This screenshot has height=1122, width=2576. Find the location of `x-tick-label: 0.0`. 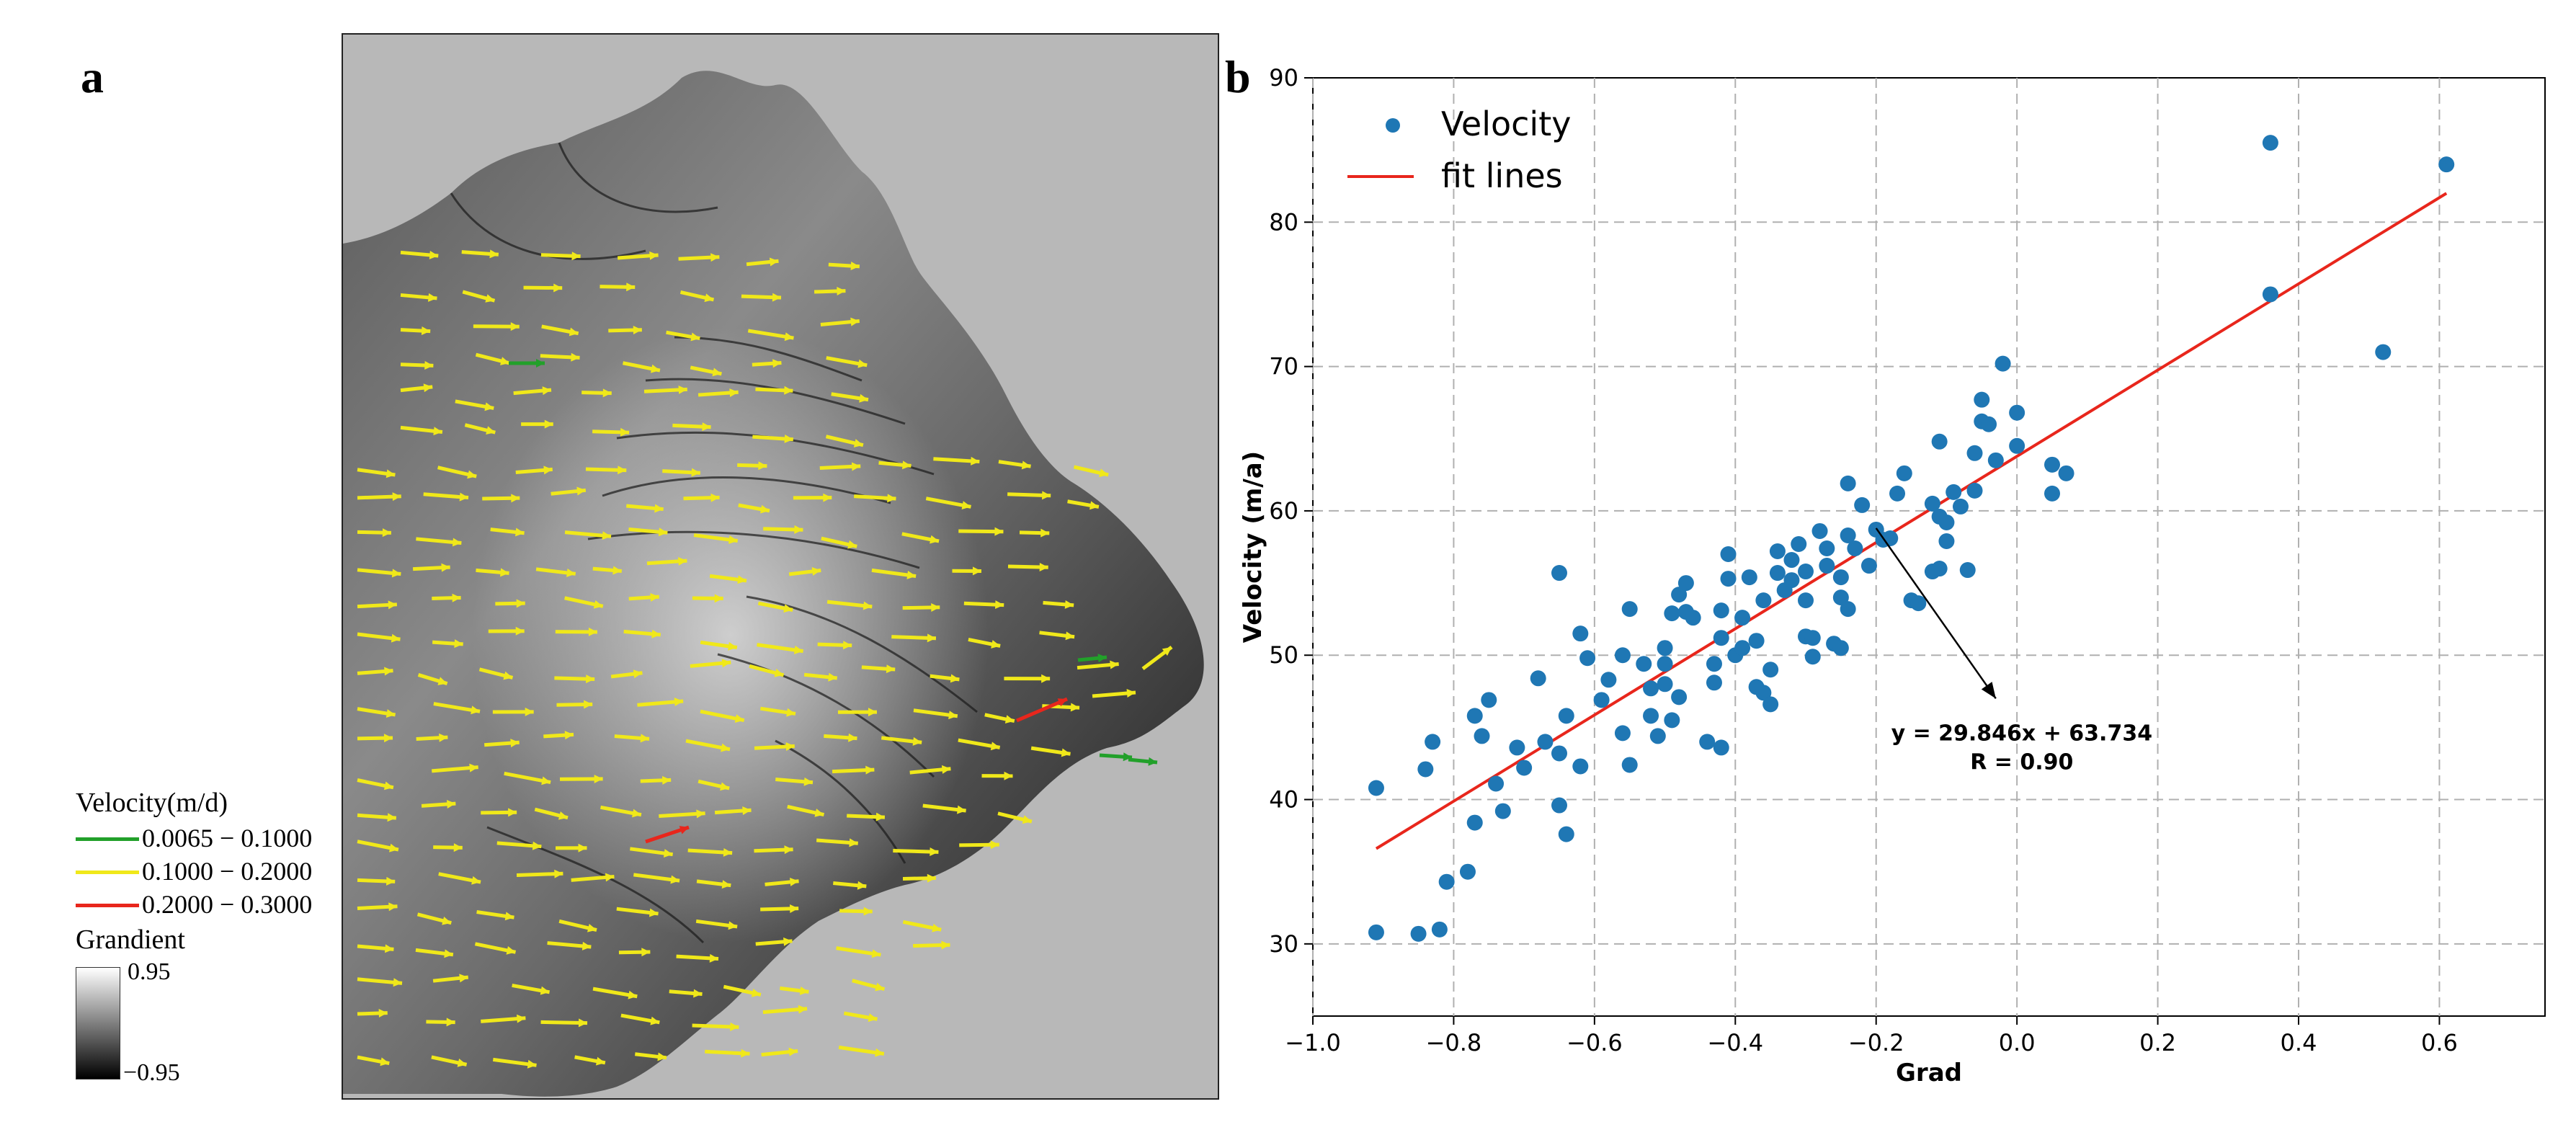

x-tick-label: 0.0 is located at coordinates (2017, 1042).